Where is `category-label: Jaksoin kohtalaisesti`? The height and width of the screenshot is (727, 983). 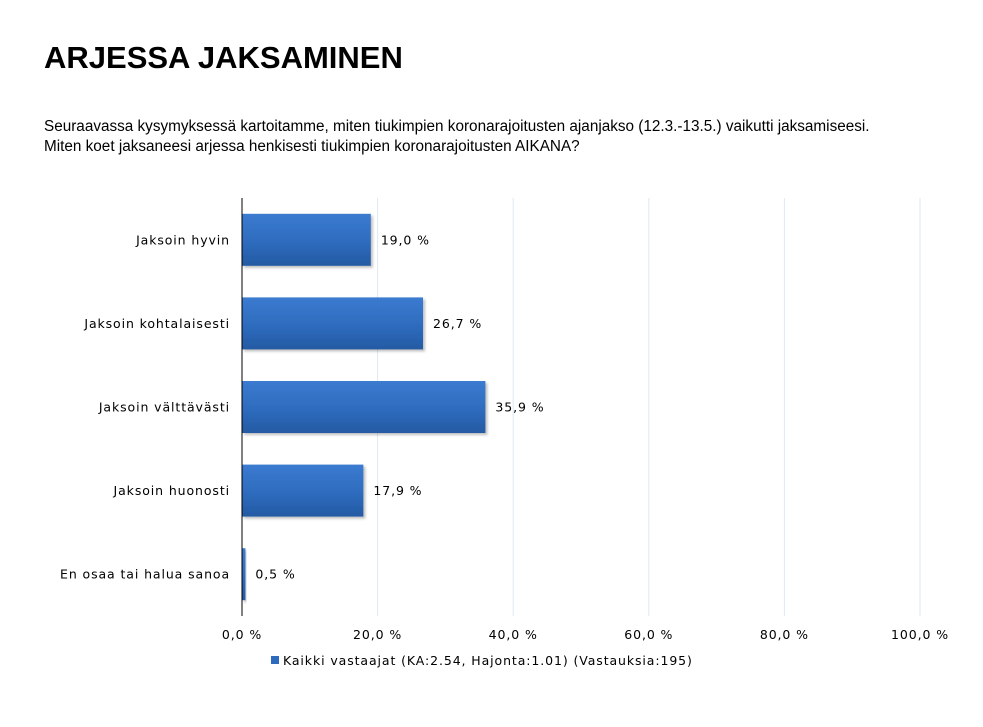
category-label: Jaksoin kohtalaisesti is located at coordinates (156, 323).